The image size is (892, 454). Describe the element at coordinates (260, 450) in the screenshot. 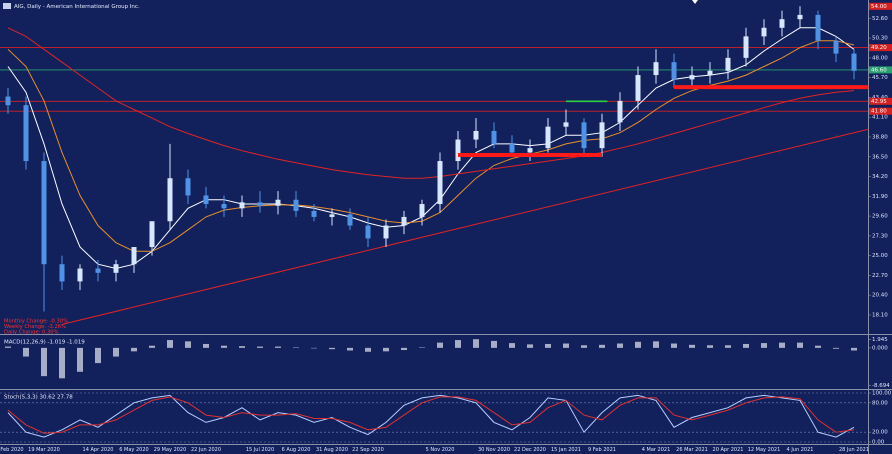

I see `x-tick-label: 15 Jul 2020` at that location.